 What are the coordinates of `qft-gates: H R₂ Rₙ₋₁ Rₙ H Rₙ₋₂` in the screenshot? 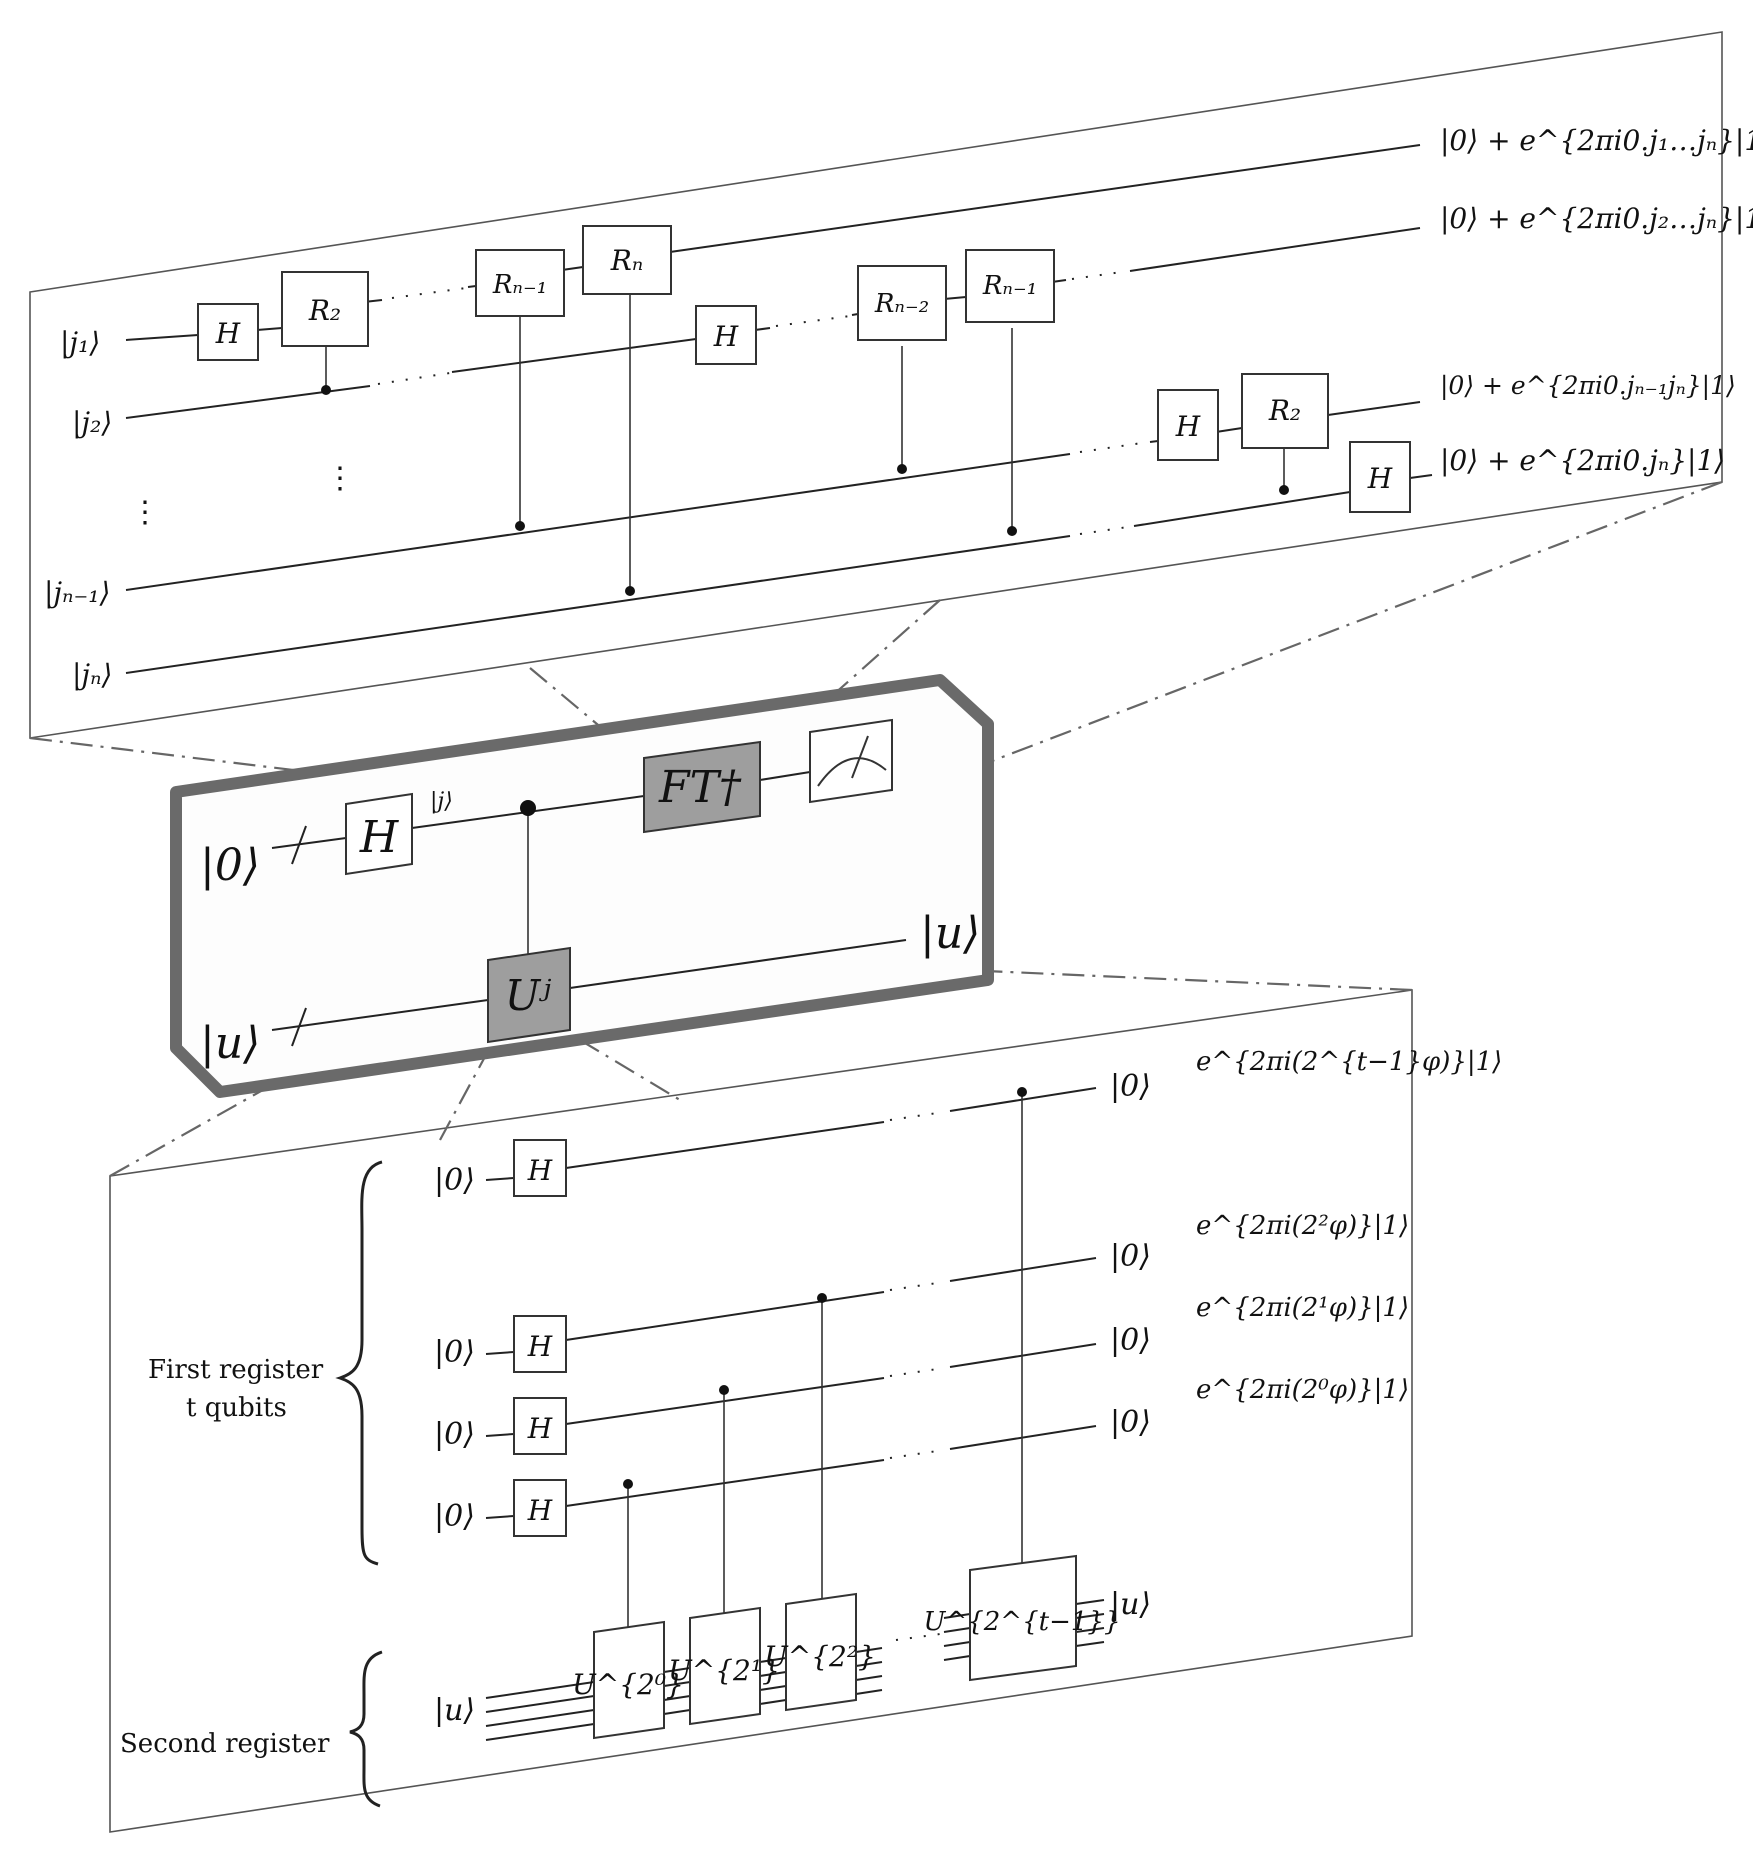 It's located at (804, 369).